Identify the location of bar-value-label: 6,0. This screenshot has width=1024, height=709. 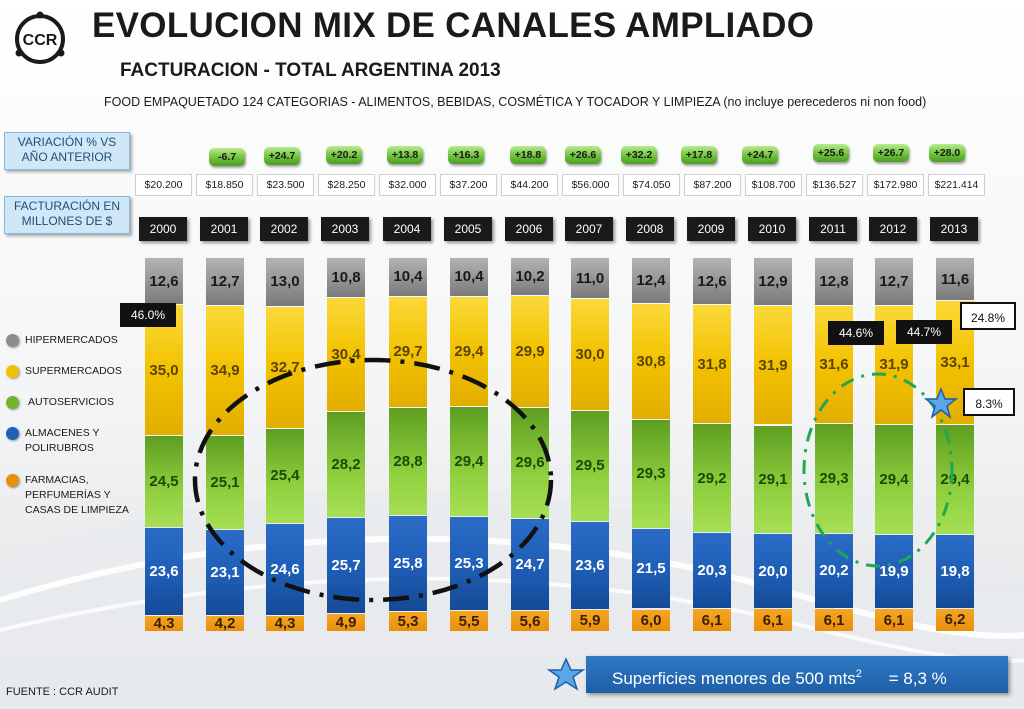
(651, 620).